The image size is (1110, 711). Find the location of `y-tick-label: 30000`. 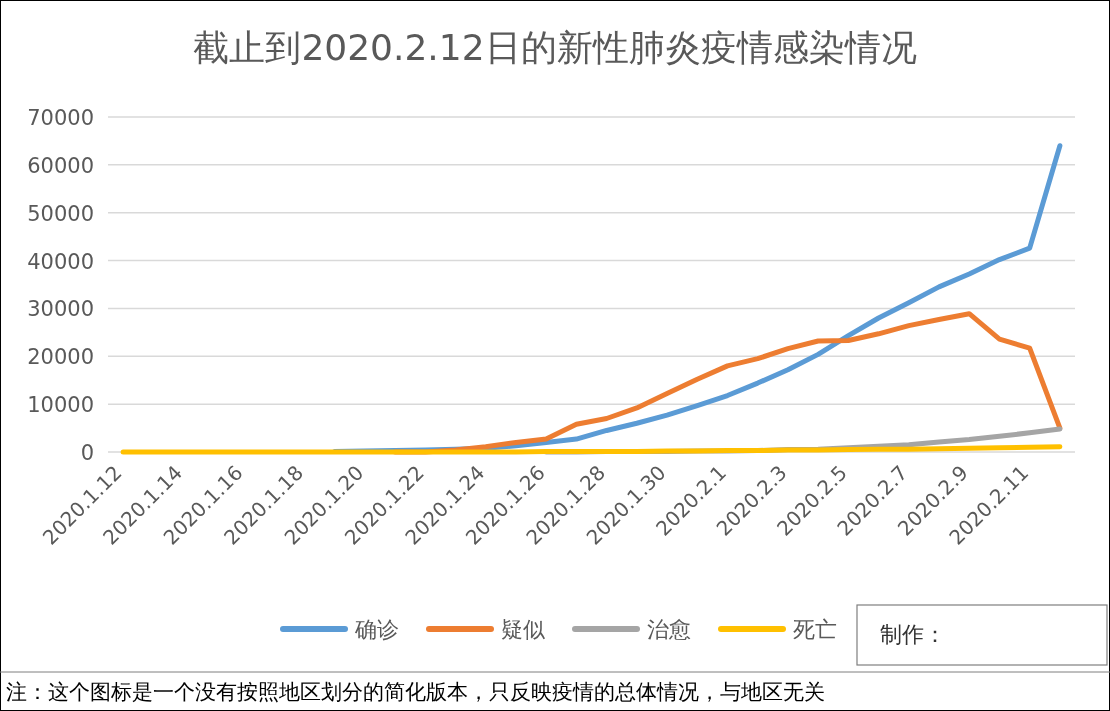

y-tick-label: 30000 is located at coordinates (60, 309).